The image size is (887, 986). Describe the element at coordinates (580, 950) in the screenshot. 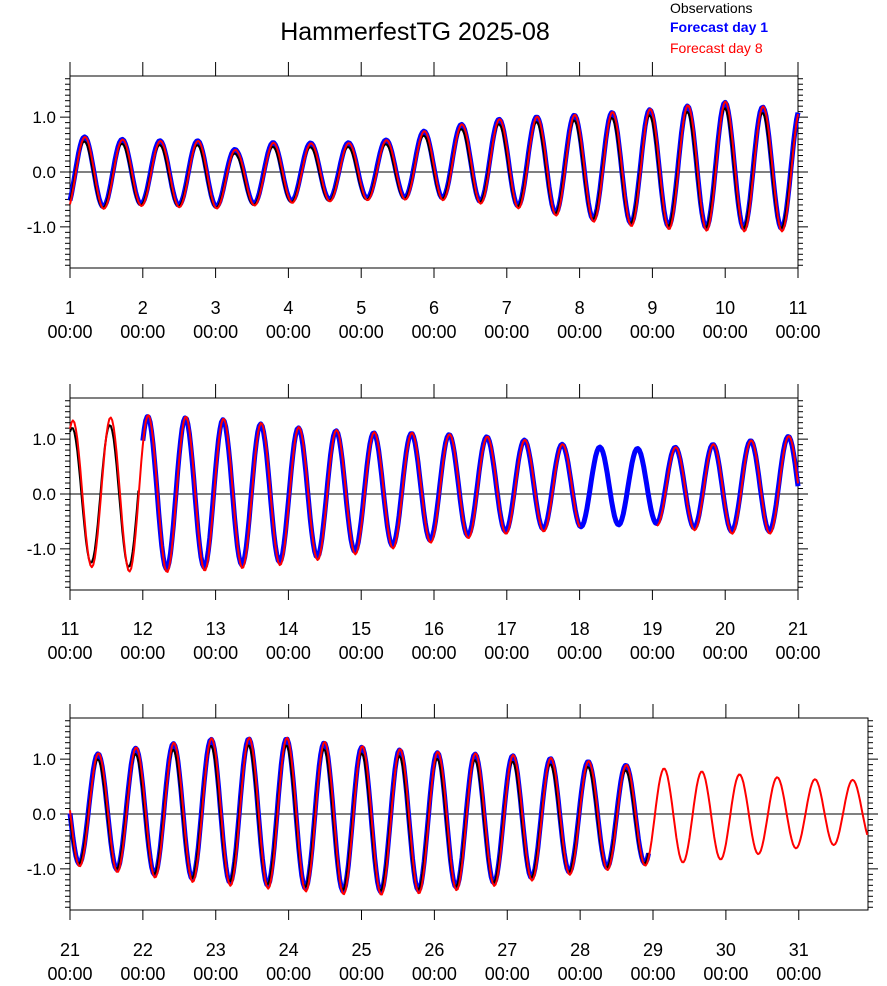

I see `x-tick-label-day: 28` at that location.